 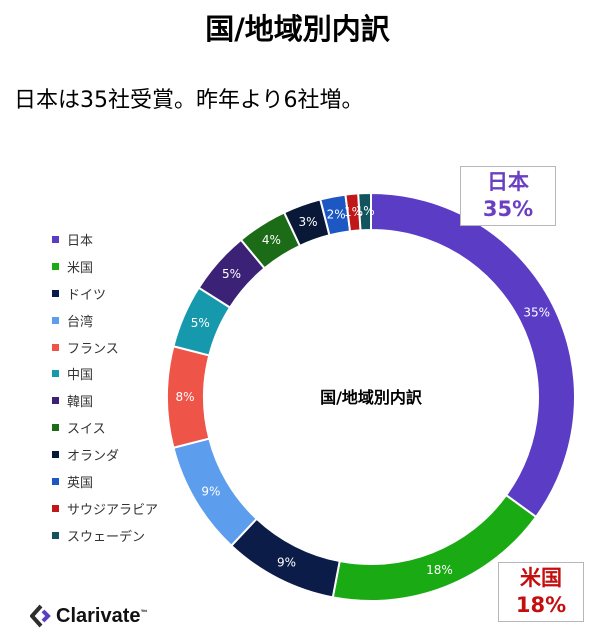 What do you see at coordinates (508, 209) in the screenshot?
I see `callout-japan-value: 35%` at bounding box center [508, 209].